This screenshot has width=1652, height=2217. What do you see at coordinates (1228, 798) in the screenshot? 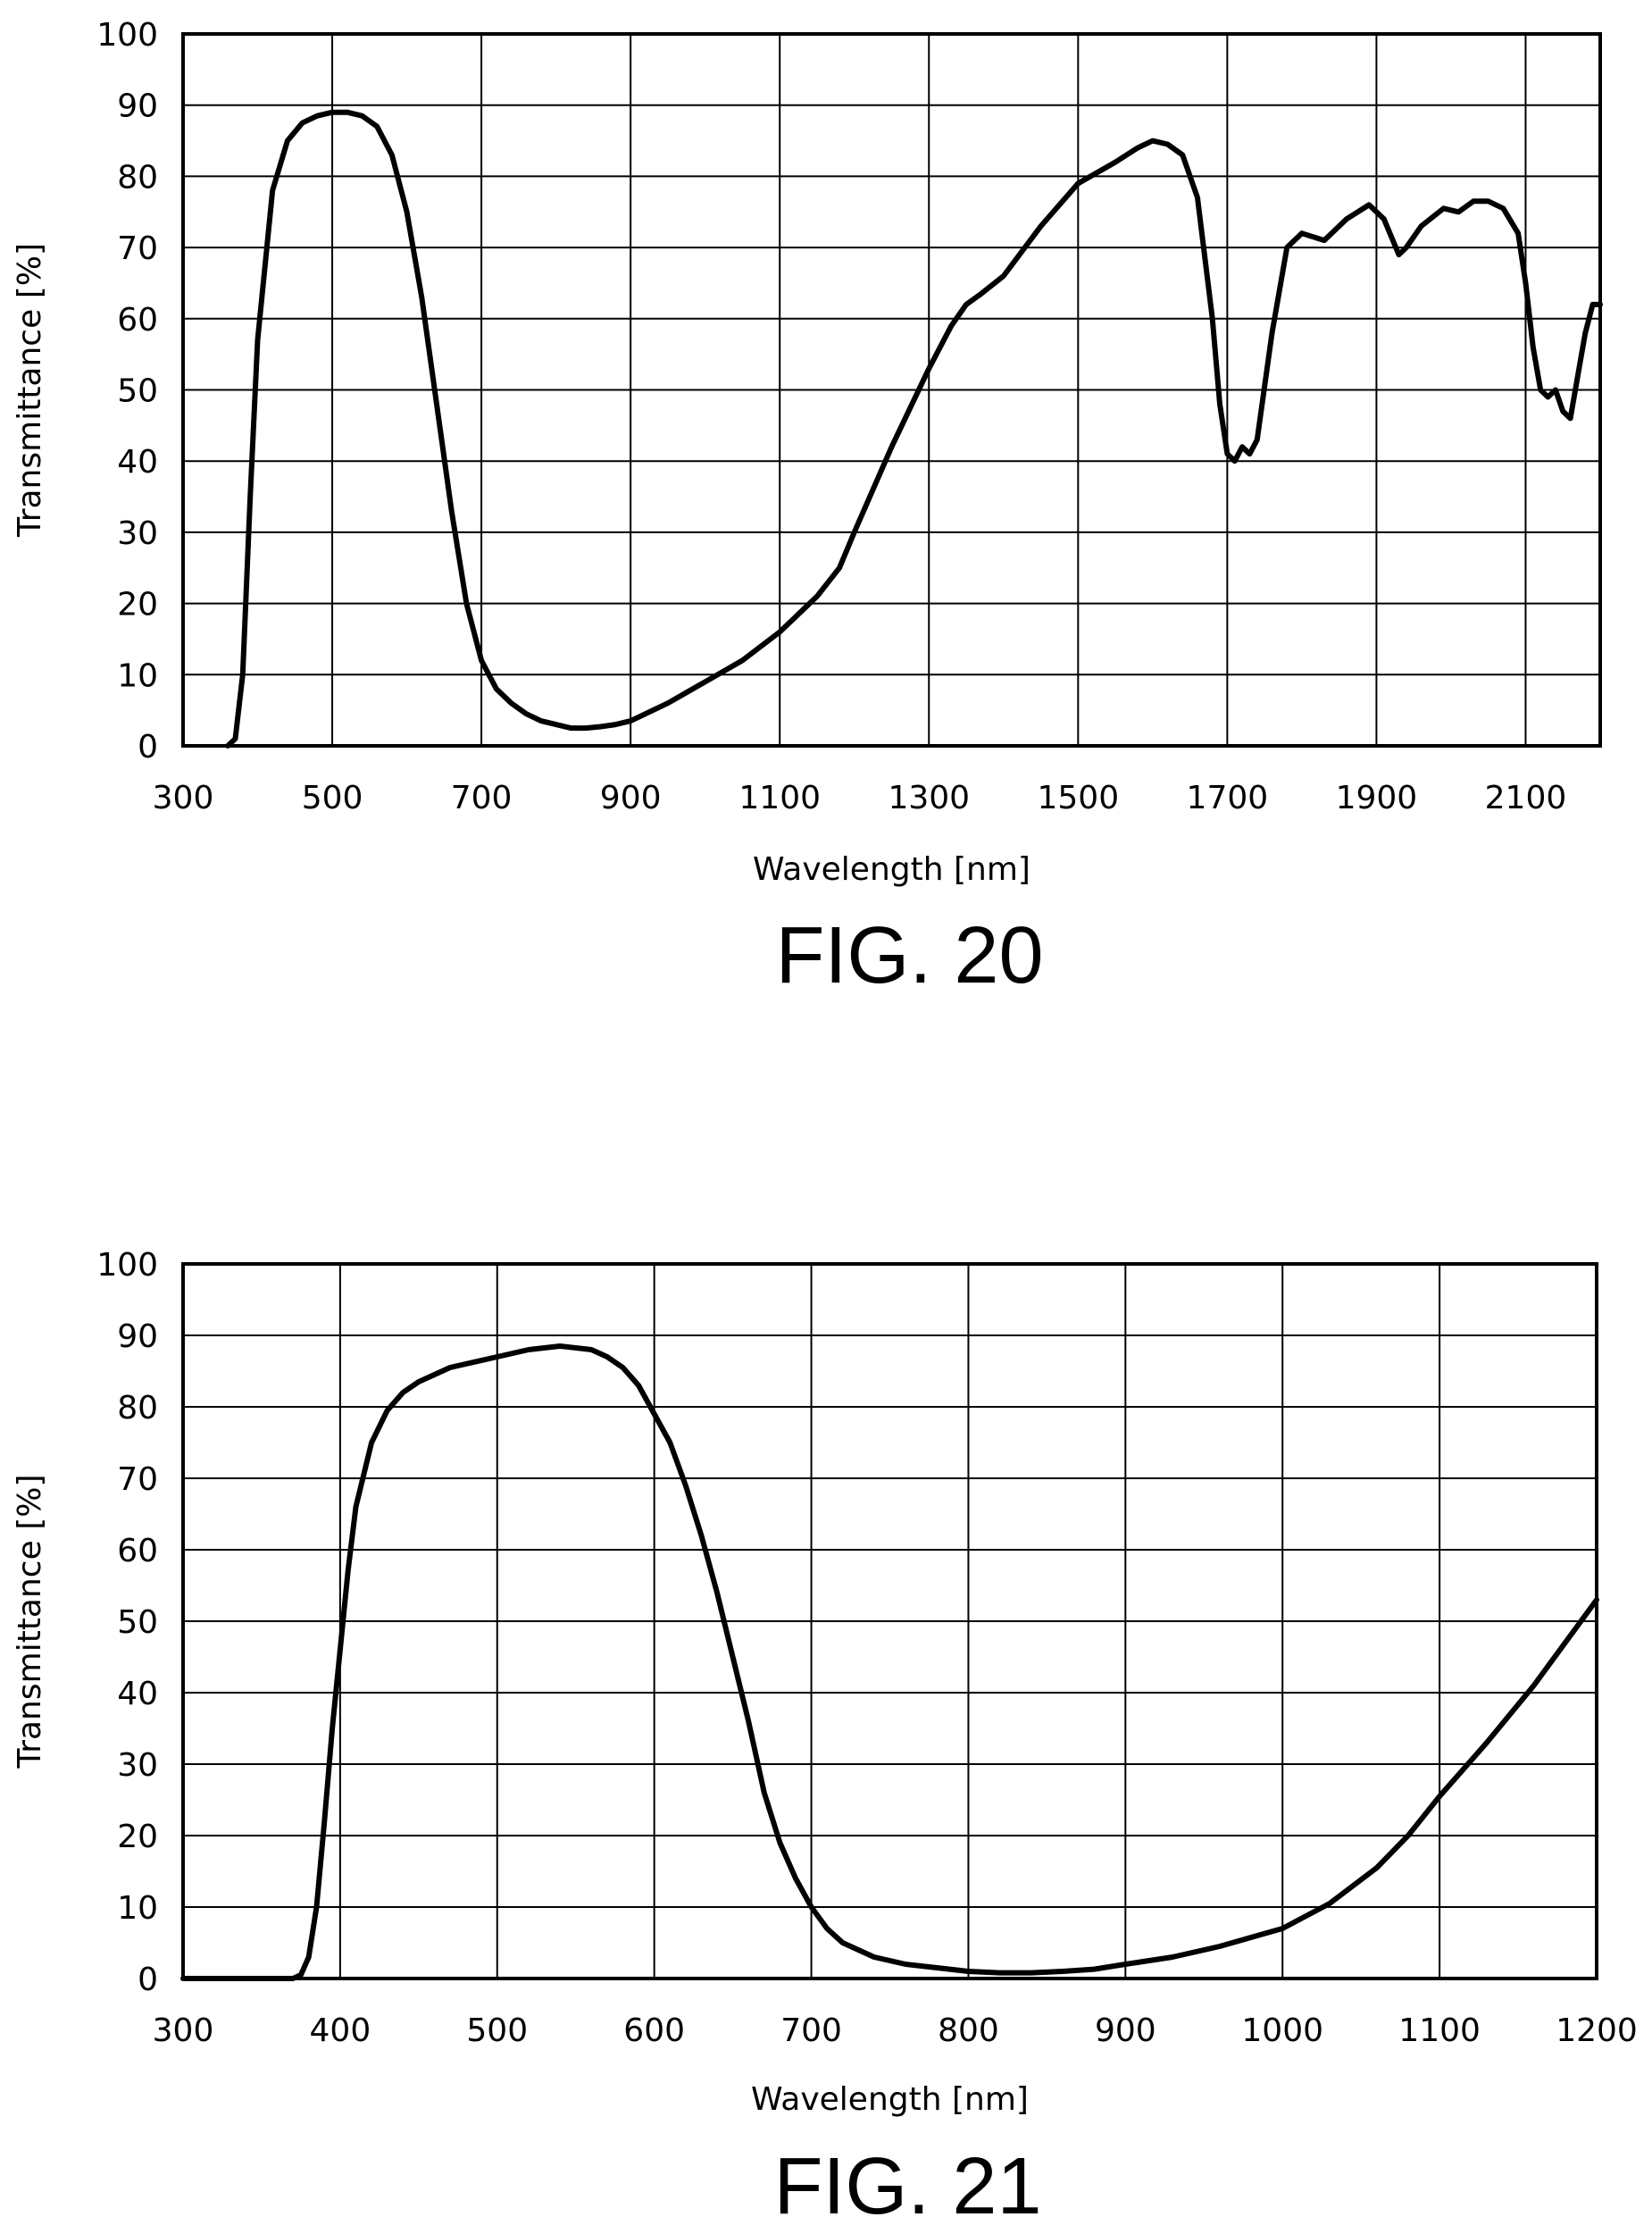
I see `x-tick-label: 1700` at bounding box center [1228, 798].